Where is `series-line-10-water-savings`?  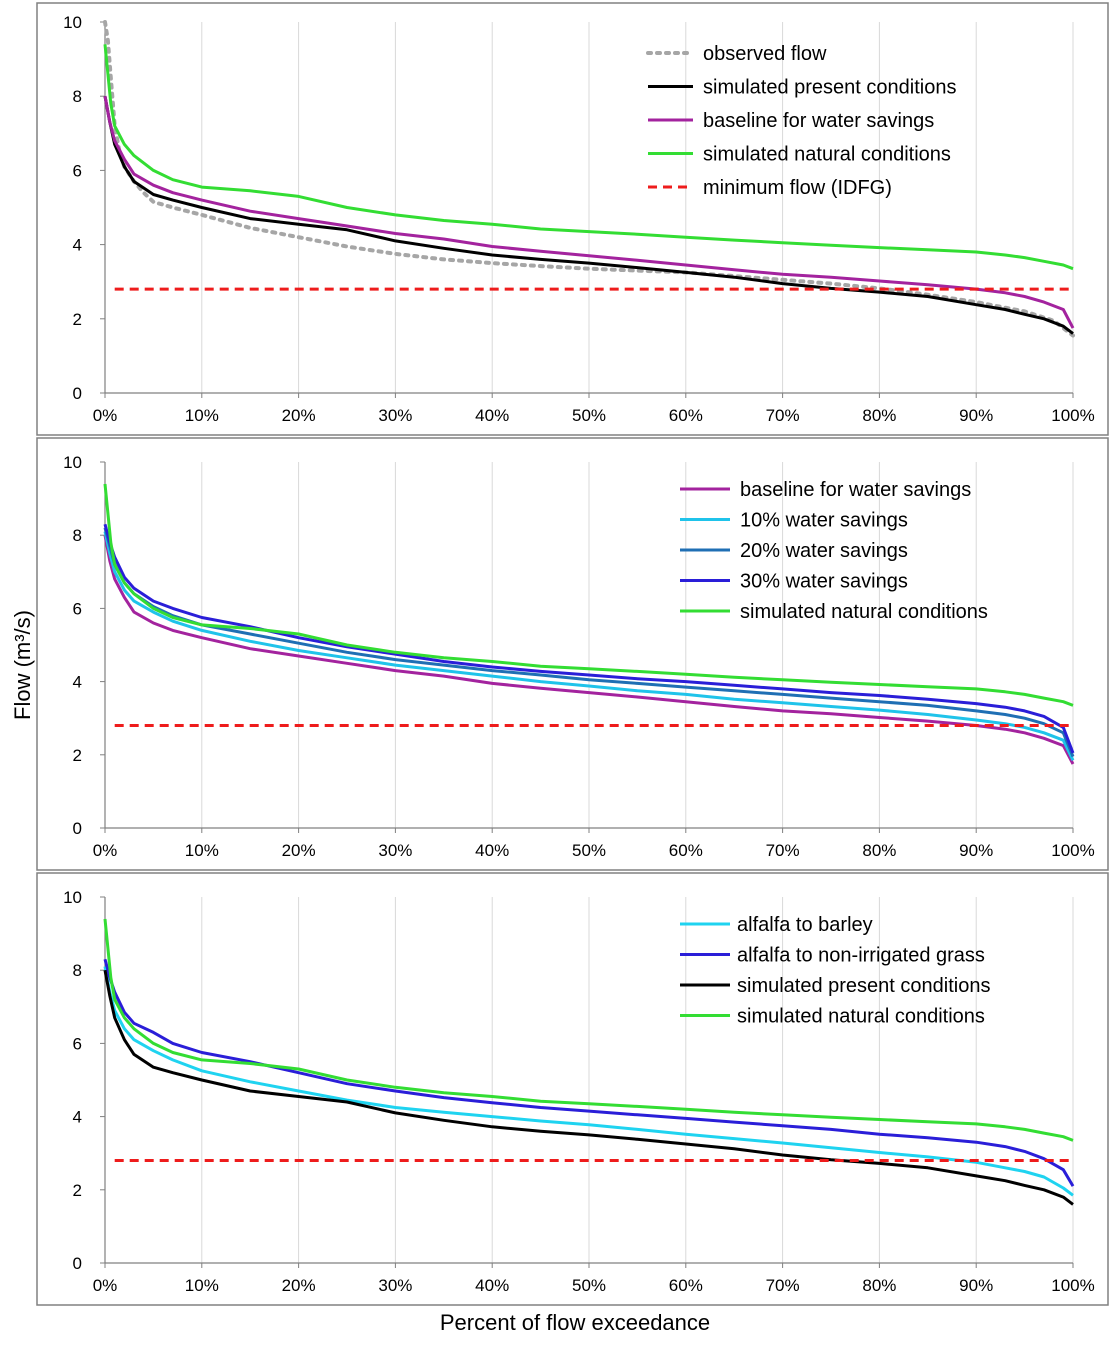
series-line-10-water-savings is located at coordinates (589, 646).